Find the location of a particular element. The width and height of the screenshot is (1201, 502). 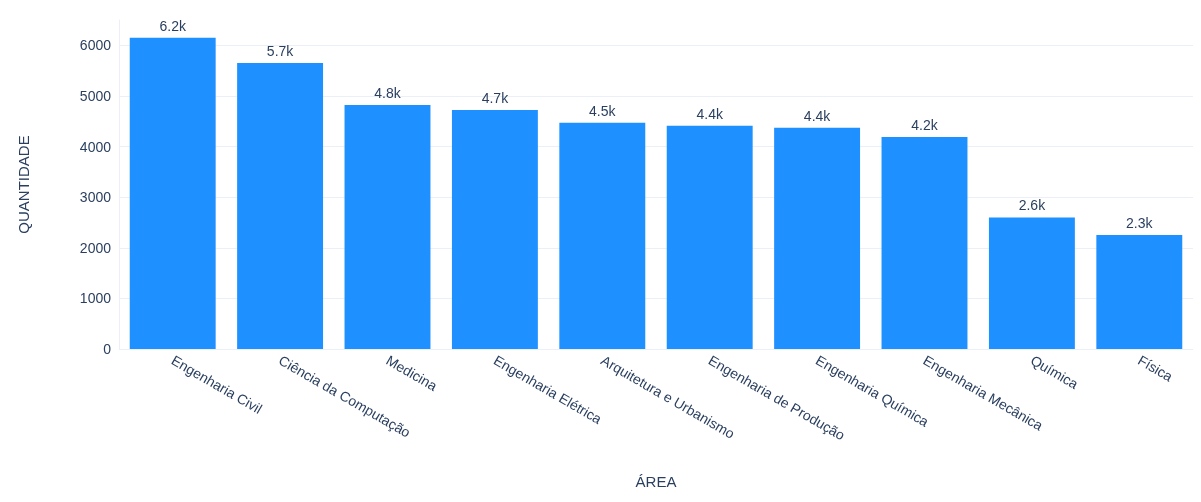

y-tick-label: 3000 is located at coordinates (95, 197).